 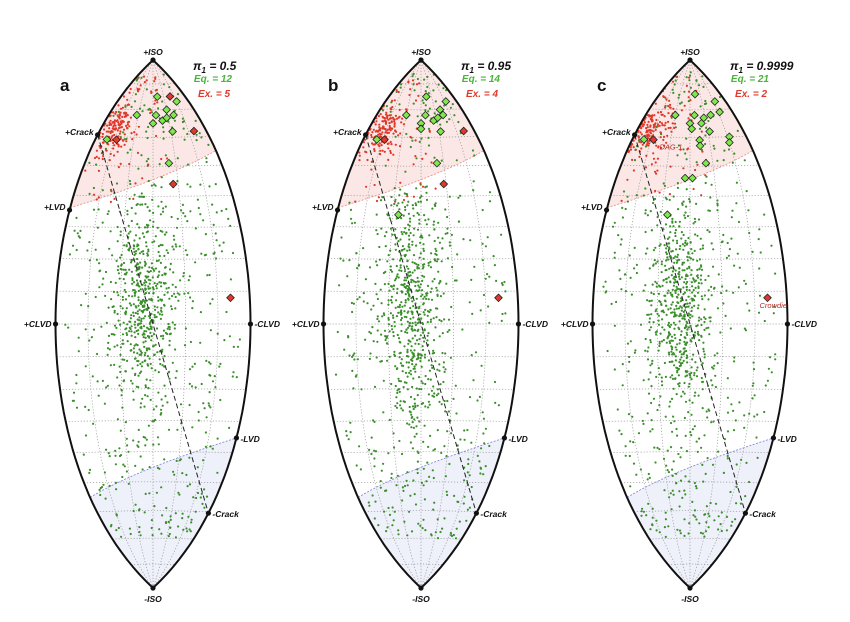 I want to click on implosion-boundary, so click(x=163, y=467).